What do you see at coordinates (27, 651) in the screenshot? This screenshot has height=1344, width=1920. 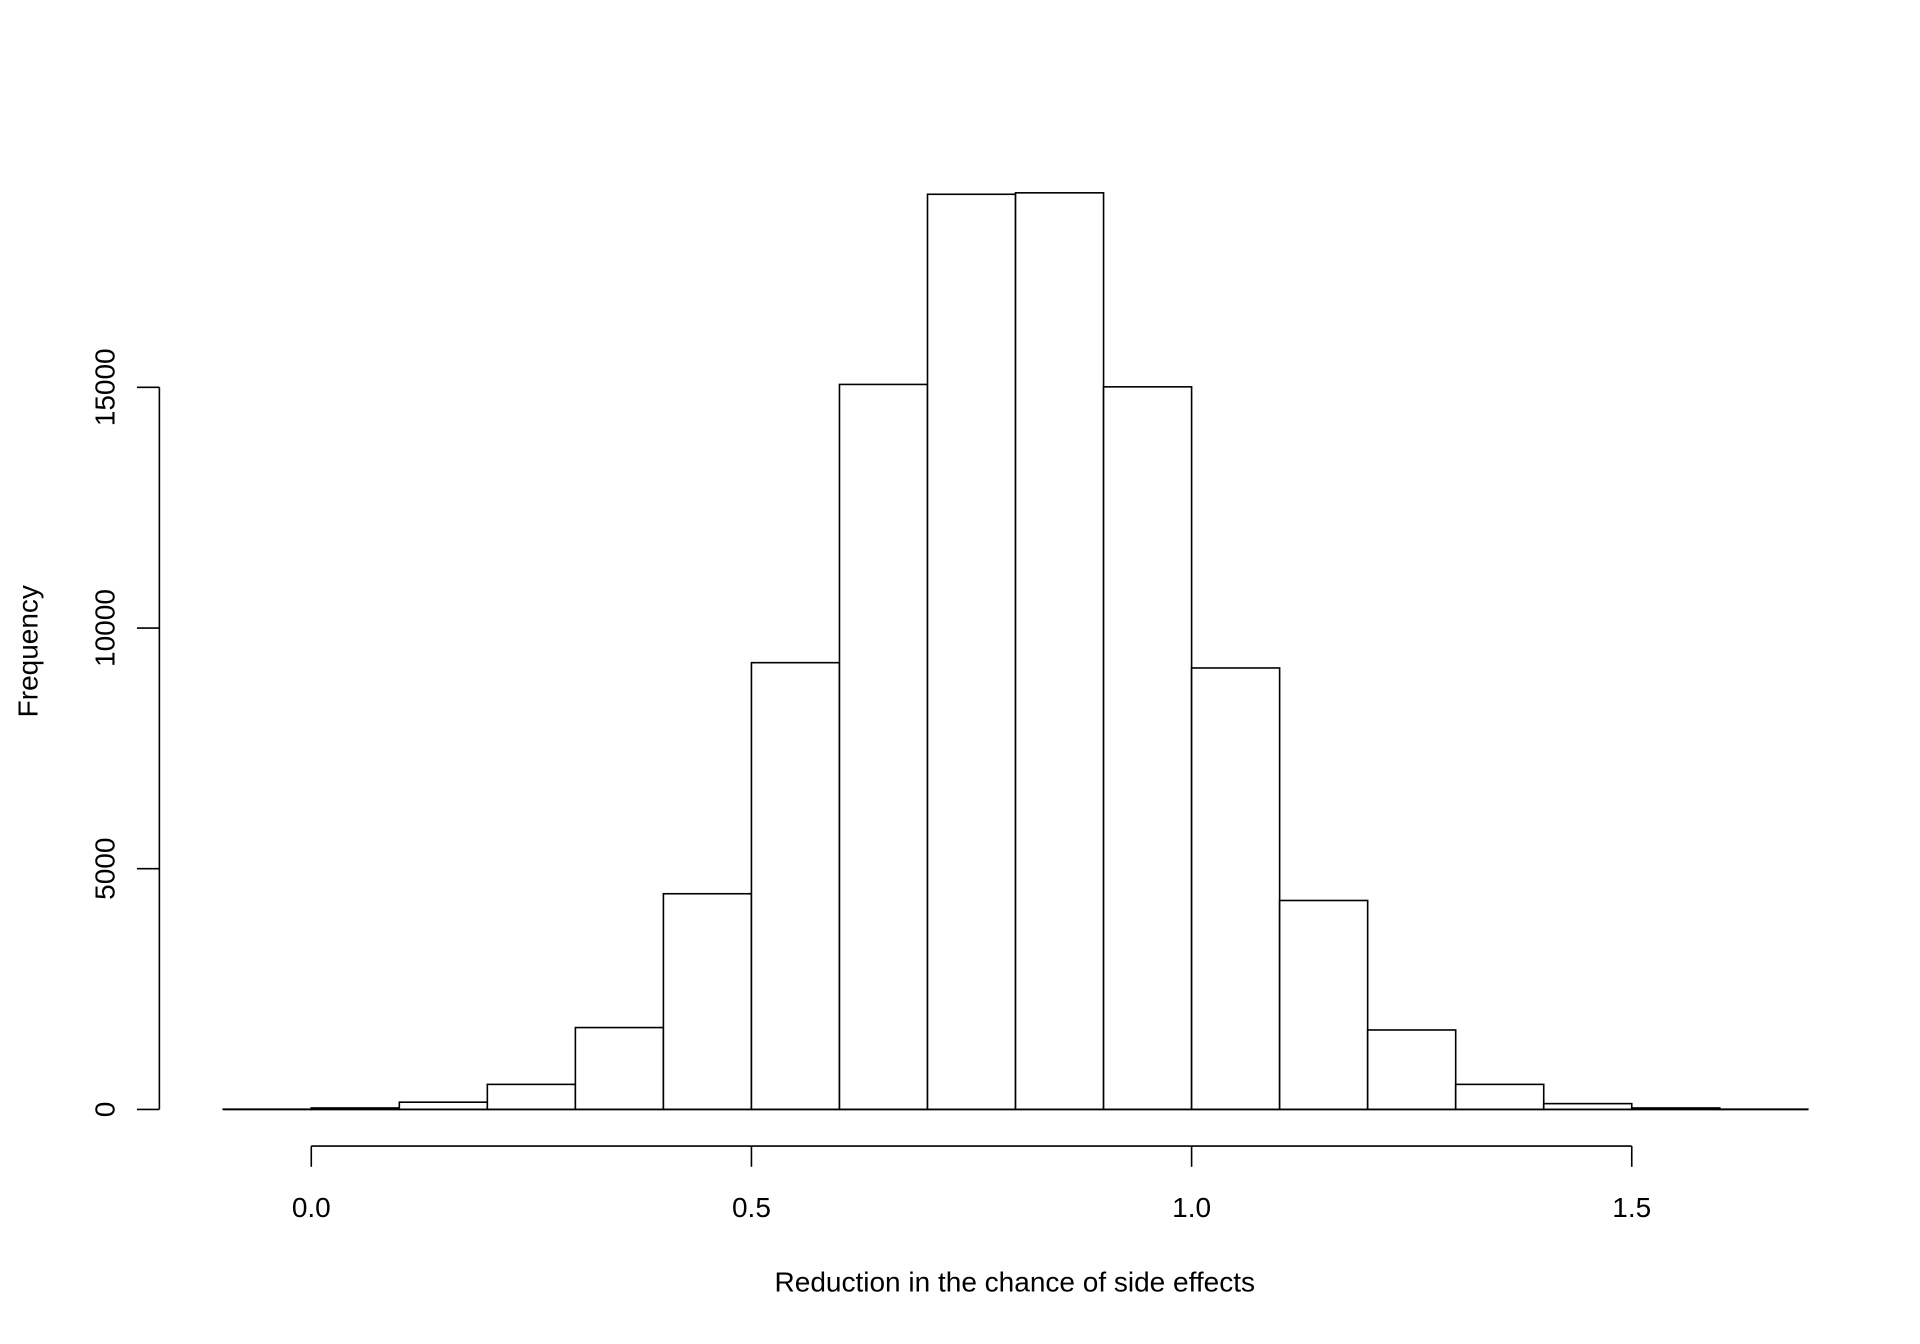 I see `y-axis-title: Frequency` at bounding box center [27, 651].